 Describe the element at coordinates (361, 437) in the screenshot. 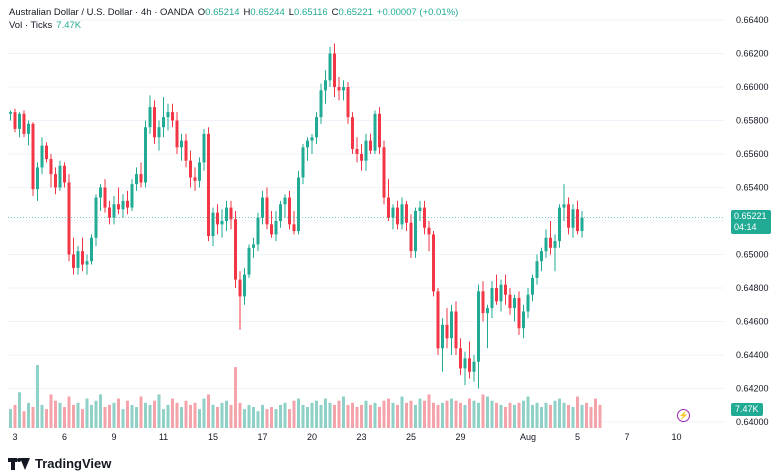

I see `x-tick-label: 23` at that location.